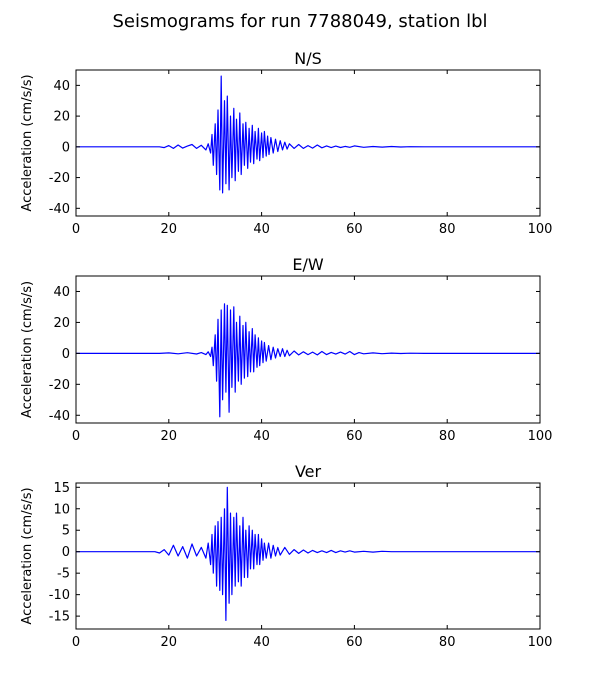 The width and height of the screenshot is (600, 700). What do you see at coordinates (61, 488) in the screenshot?
I see `y-tick-label: 15` at bounding box center [61, 488].